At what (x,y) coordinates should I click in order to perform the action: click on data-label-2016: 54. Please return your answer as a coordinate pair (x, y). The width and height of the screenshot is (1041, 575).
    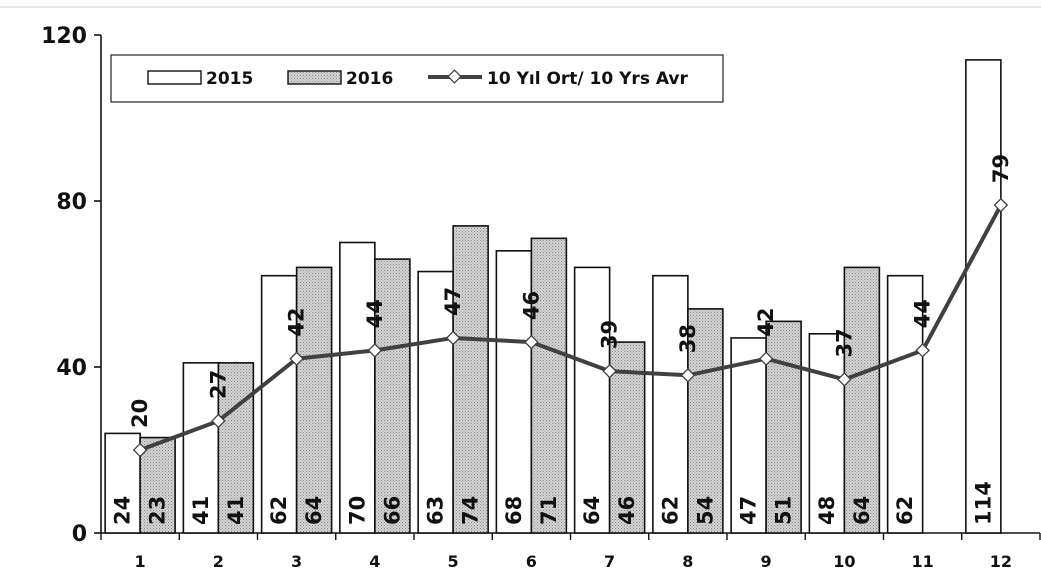
    Looking at the image, I should click on (705, 510).